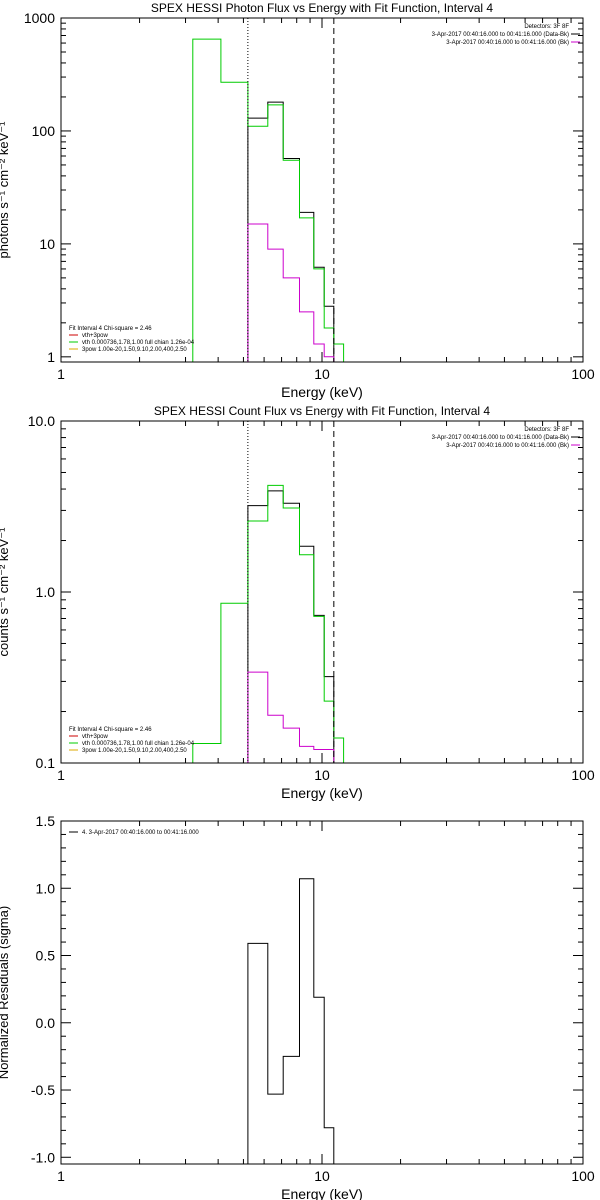 This screenshot has height=1200, width=600. What do you see at coordinates (43, 1090) in the screenshot?
I see `y-tick-label: -0.5` at bounding box center [43, 1090].